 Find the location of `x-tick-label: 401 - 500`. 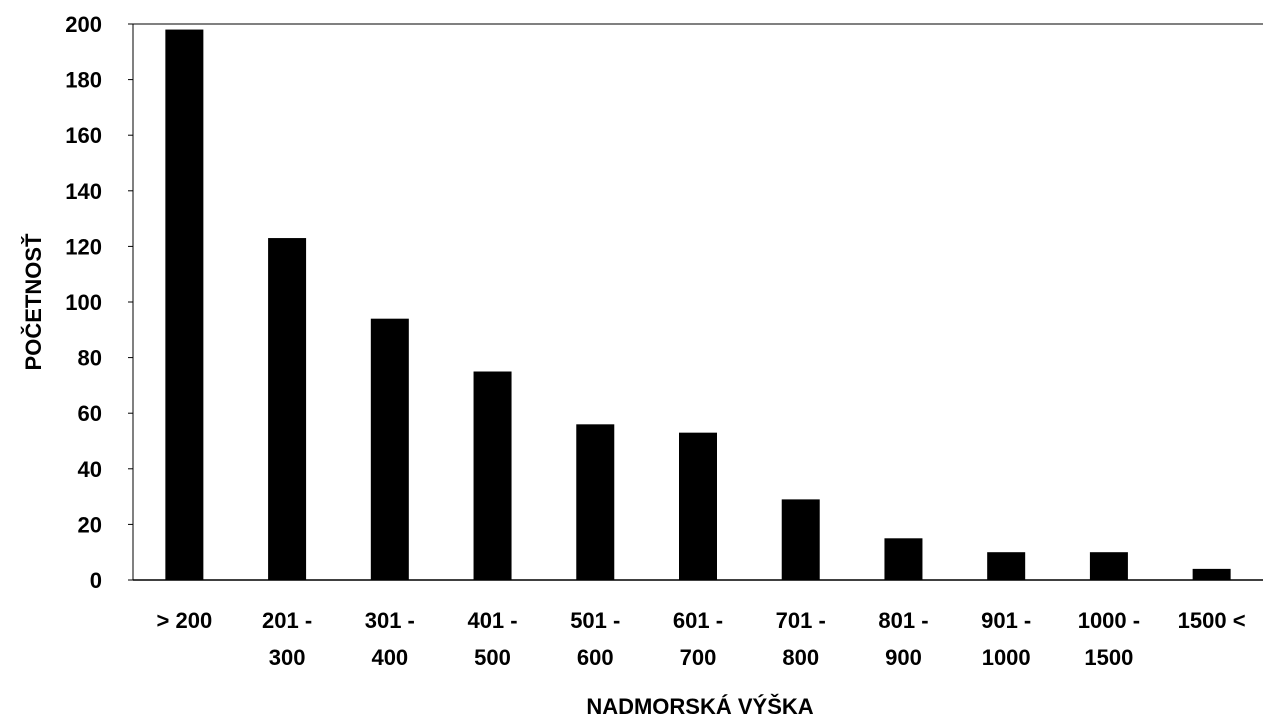

x-tick-label: 401 - 500 is located at coordinates (492, 639).